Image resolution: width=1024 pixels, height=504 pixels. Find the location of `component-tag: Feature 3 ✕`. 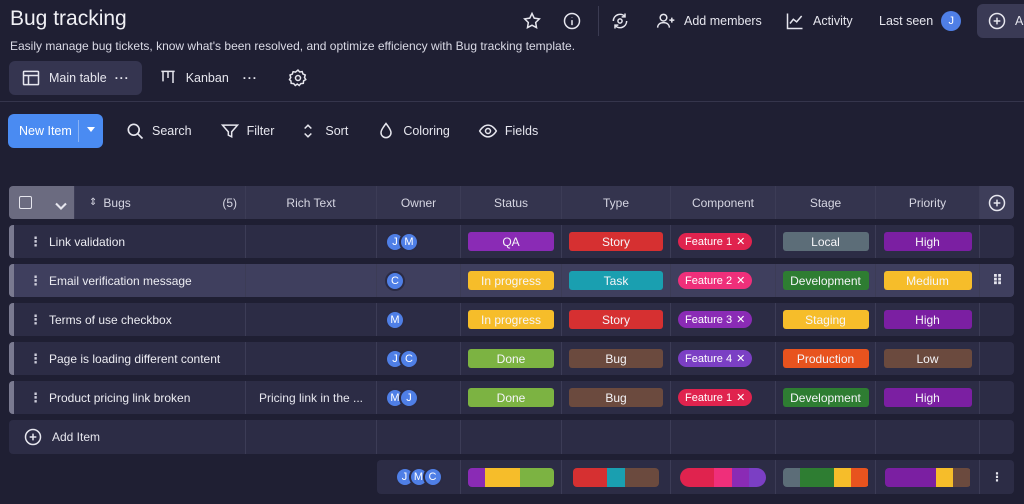

component-tag: Feature 3 ✕ is located at coordinates (715, 319).